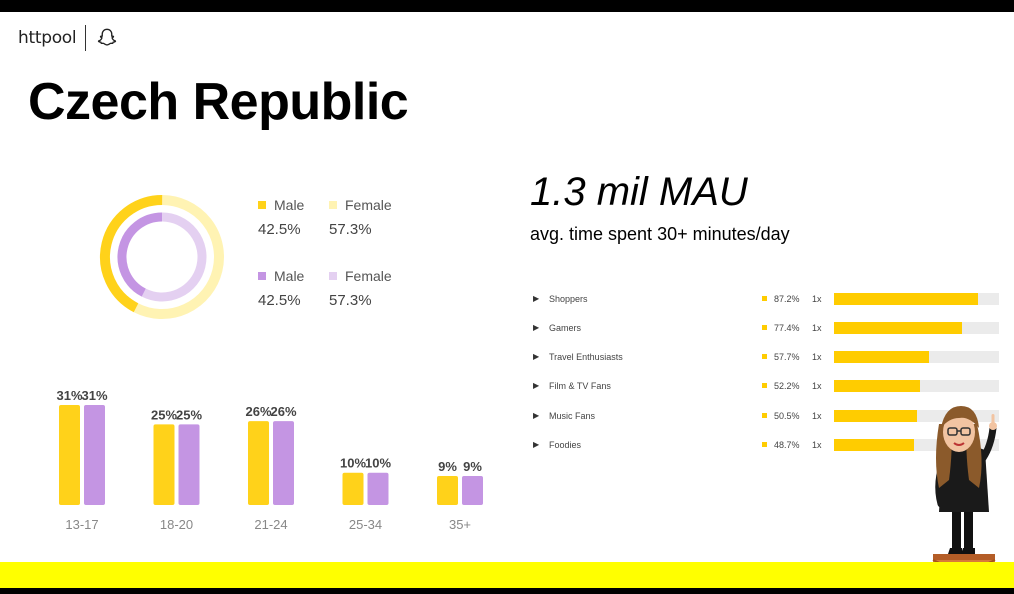 Image resolution: width=1014 pixels, height=594 pixels. I want to click on interest-row: ▶ Gamers 77.4% 1x, so click(768, 328).